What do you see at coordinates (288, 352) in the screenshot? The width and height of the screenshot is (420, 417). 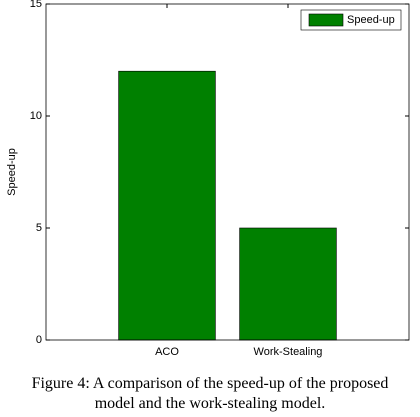 I see `x-tick-label: Work-Stealing` at bounding box center [288, 352].